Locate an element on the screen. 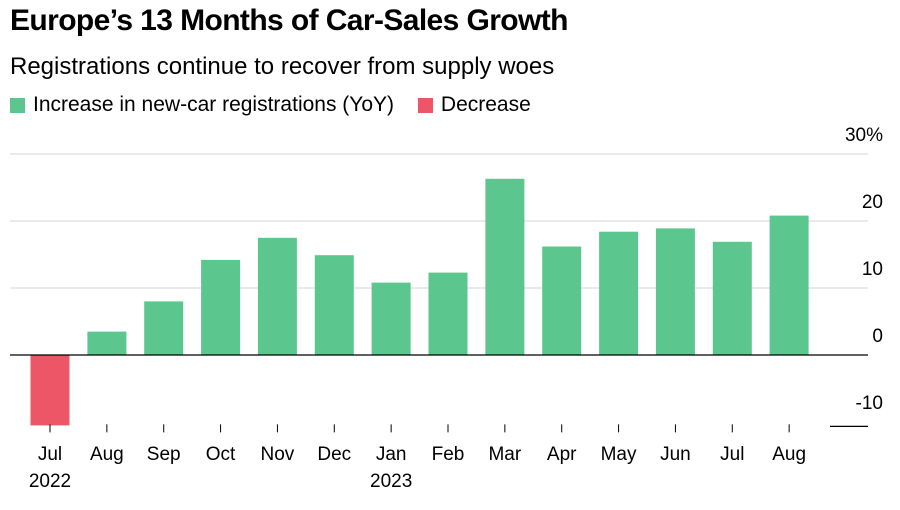 The width and height of the screenshot is (900, 510). y-tick-label: 30% is located at coordinates (864, 135).